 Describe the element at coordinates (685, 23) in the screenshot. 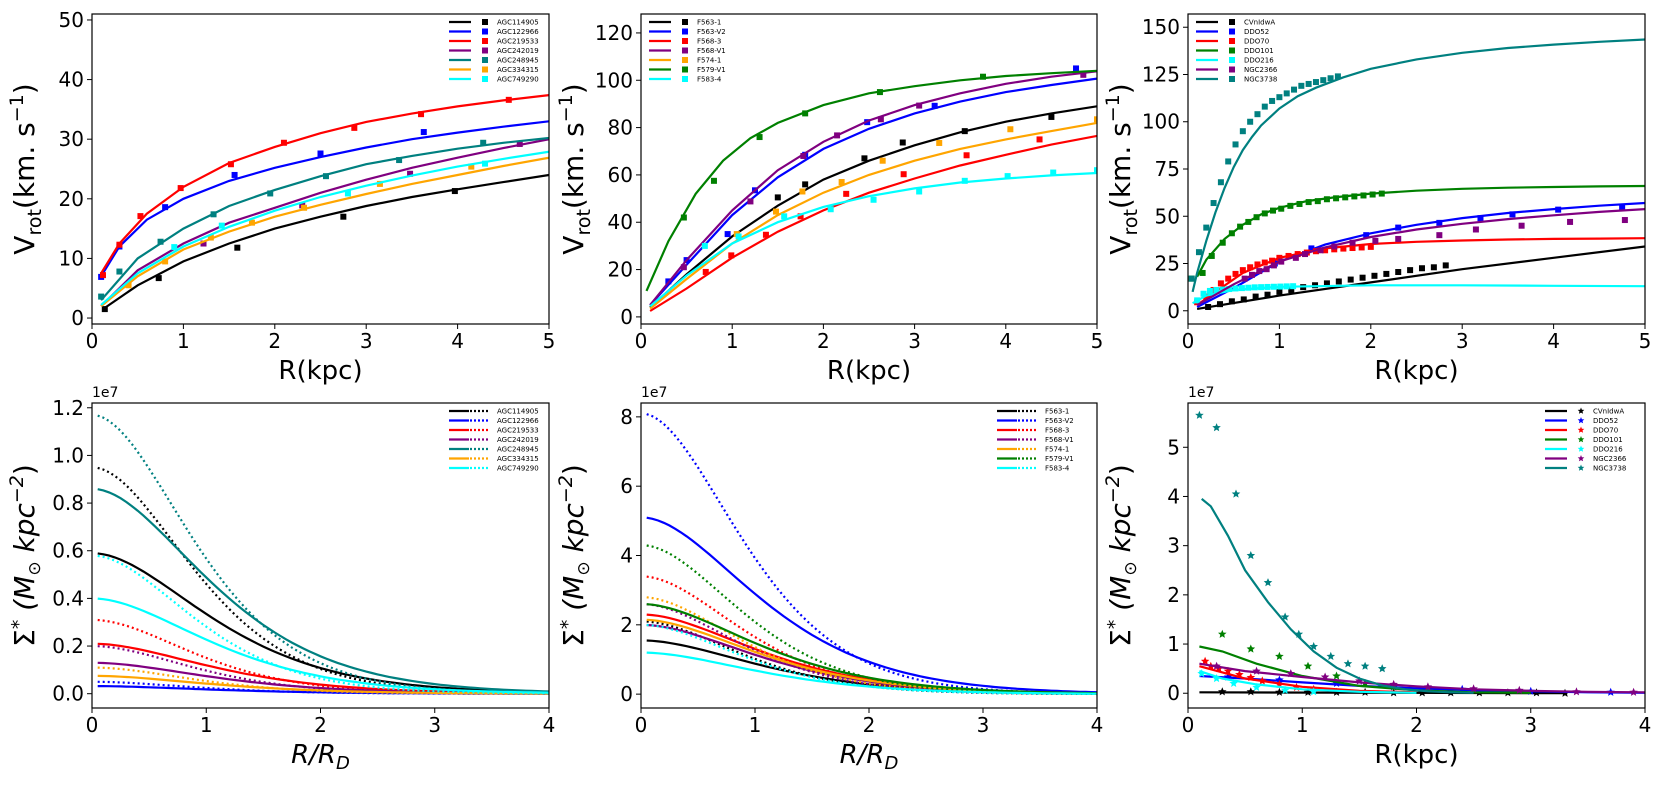

I see `legend-item: F563-1` at that location.